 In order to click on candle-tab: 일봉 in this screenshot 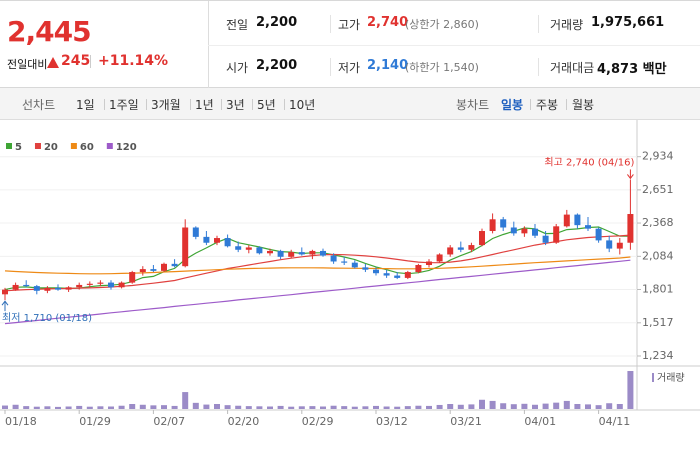, I will do `click(512, 105)`.